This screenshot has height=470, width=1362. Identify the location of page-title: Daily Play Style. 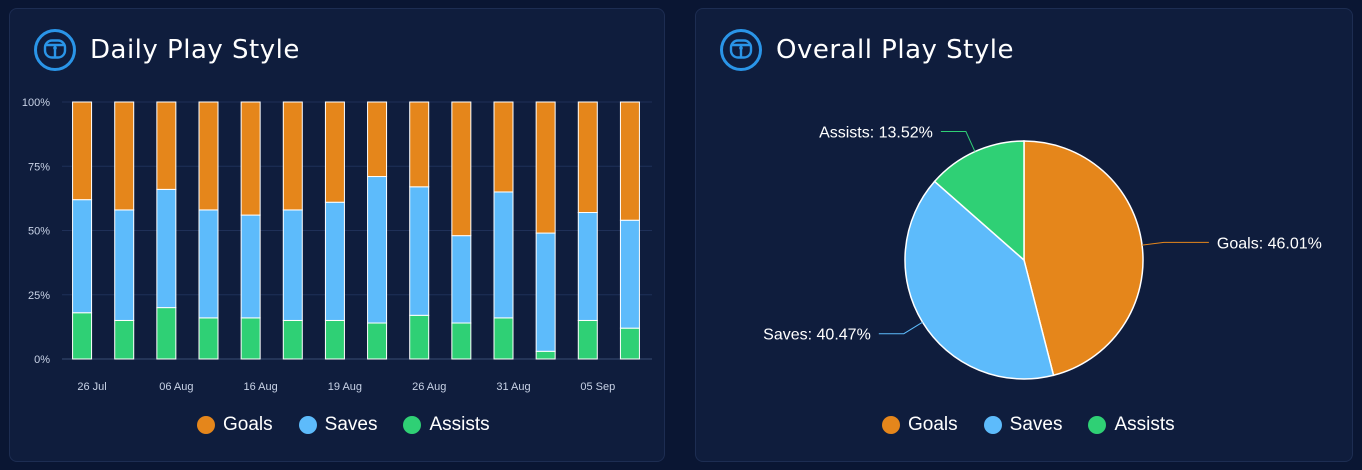
(195, 50).